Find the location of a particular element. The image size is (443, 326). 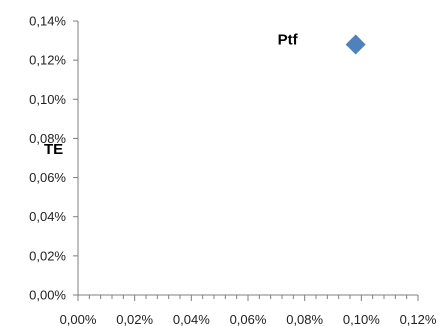

y-tick-label: 0,02% is located at coordinates (47, 255).